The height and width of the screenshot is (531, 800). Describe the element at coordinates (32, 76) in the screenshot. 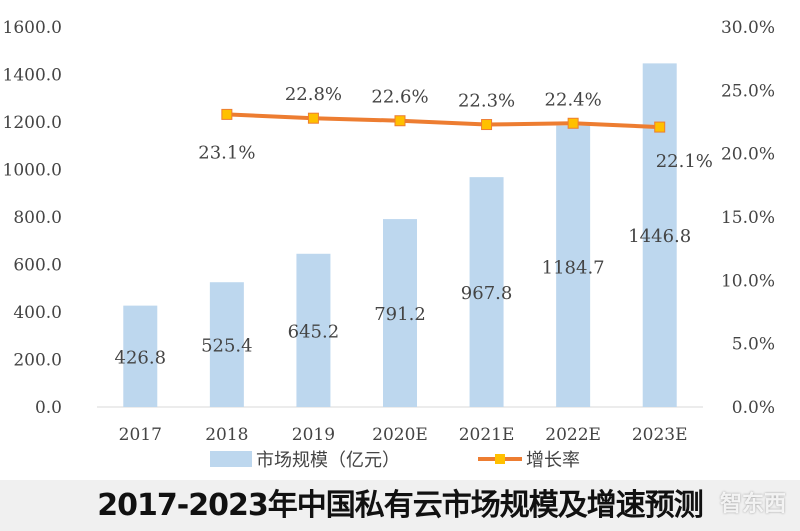

I see `left-axis-tick: 1400.0` at that location.